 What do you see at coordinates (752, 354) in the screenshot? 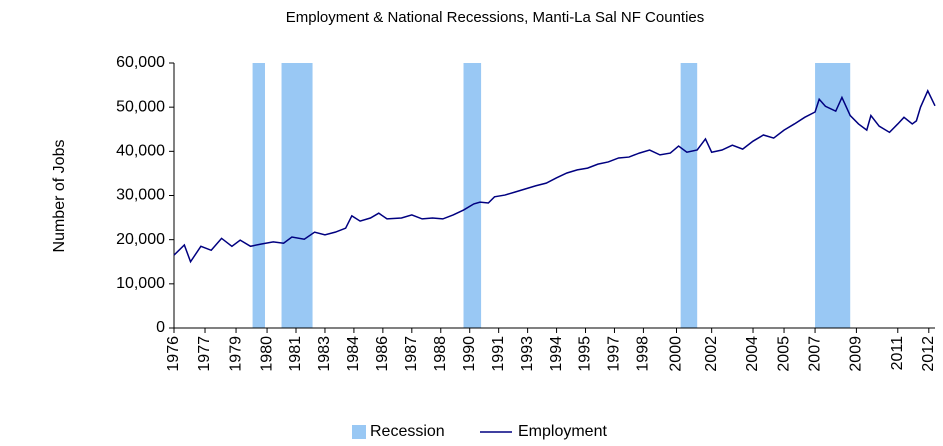
I see `x-tick-label: 2004` at bounding box center [752, 354].